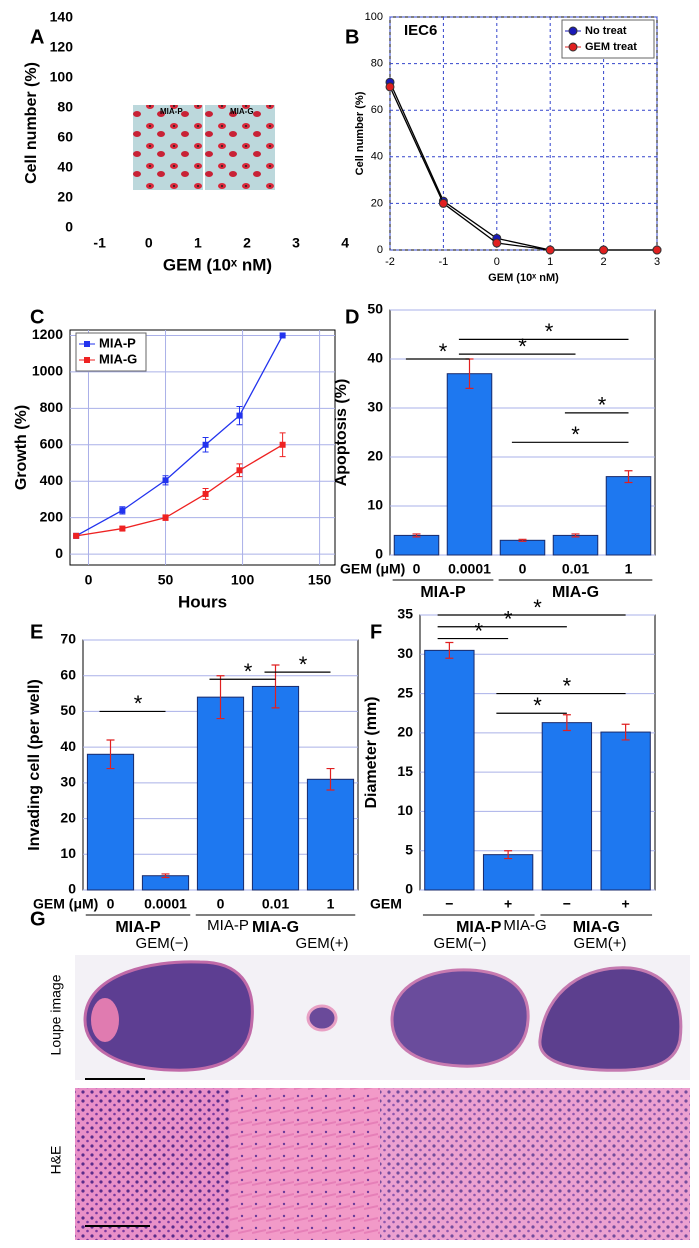 Image resolution: width=699 pixels, height=1248 pixels. What do you see at coordinates (322, 943) in the screenshot?
I see `column-label: GEM(+)` at bounding box center [322, 943].